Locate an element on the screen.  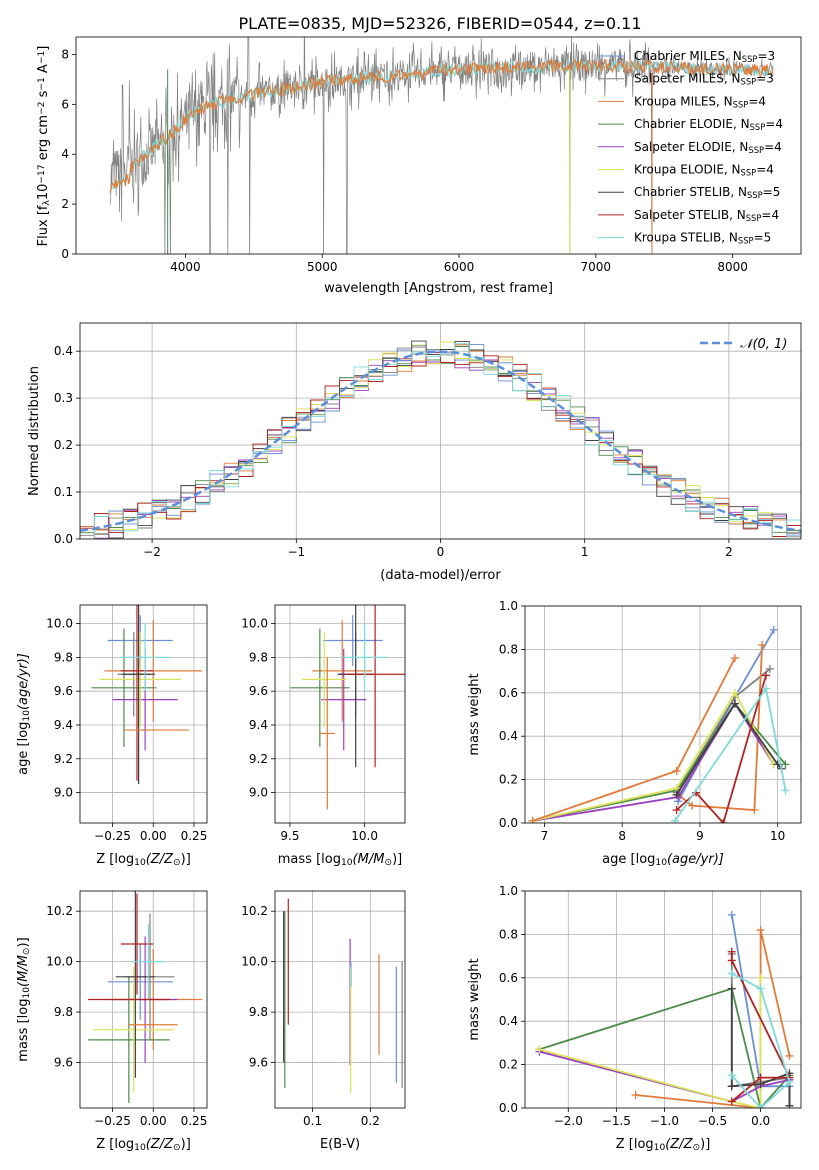
x-tick-label: 5000 is located at coordinates (322, 267).